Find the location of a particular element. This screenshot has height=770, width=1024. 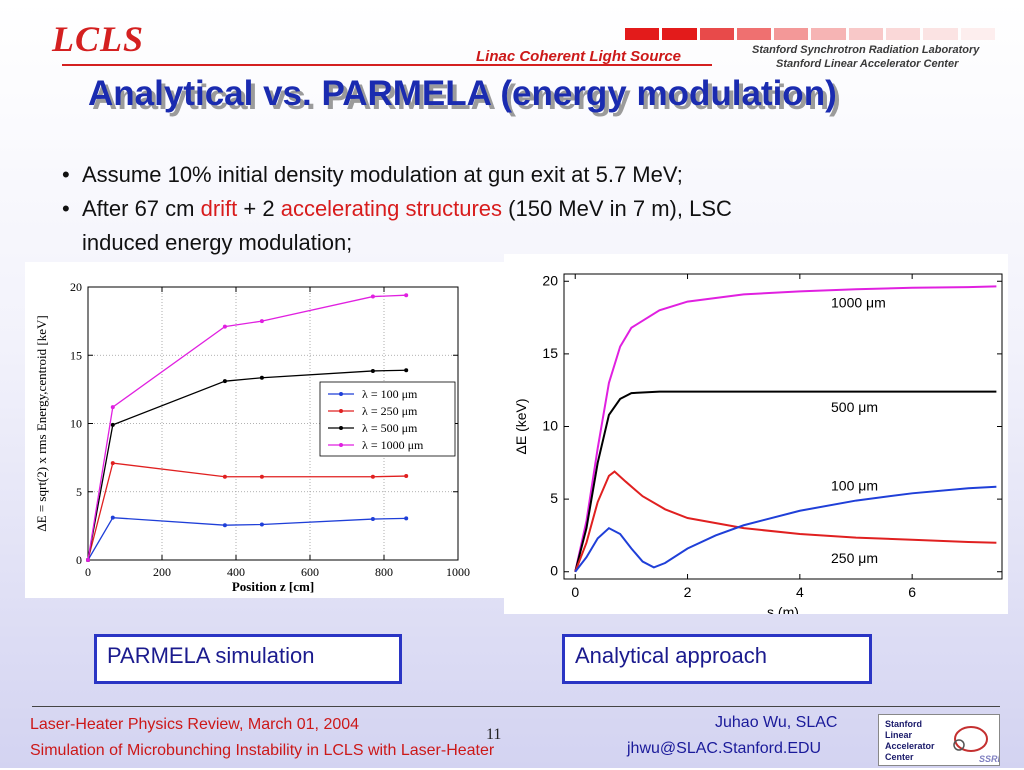

y-tick-label: 15 is located at coordinates (550, 353).